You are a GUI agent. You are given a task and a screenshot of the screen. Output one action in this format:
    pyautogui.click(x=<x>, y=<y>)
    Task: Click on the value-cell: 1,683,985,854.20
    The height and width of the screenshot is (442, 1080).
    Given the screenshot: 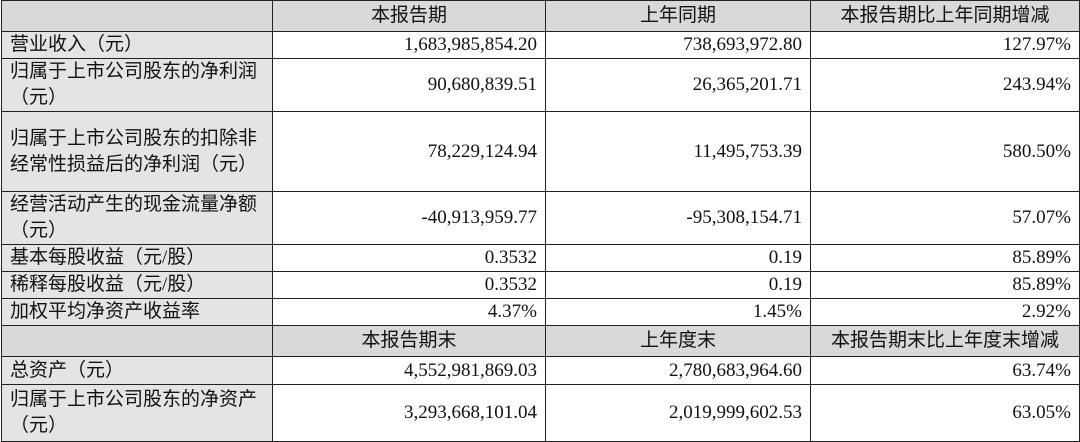 What is the action you would take?
    pyautogui.click(x=409, y=45)
    